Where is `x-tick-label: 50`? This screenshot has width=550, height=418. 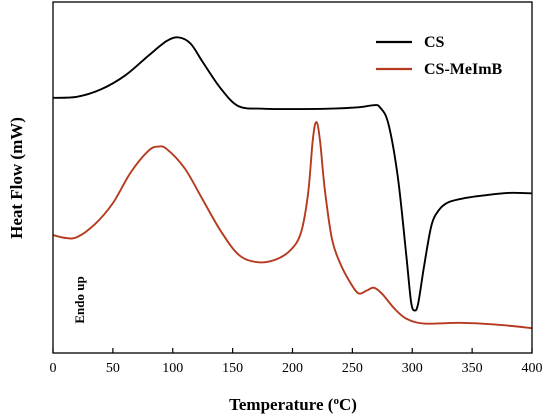
x-tick-label: 50 is located at coordinates (113, 368).